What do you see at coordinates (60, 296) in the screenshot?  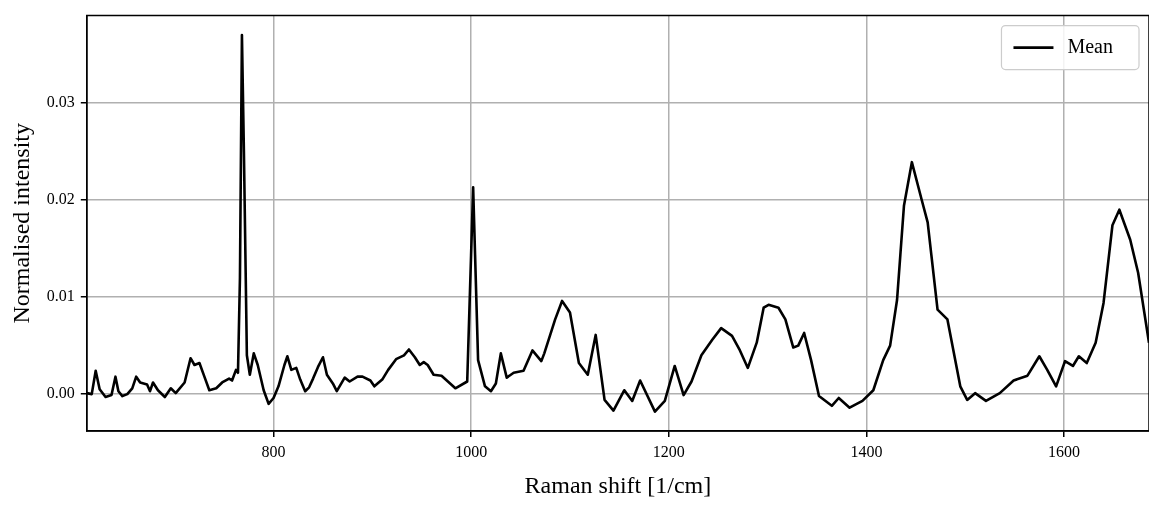 I see `y-tick-label: 0.01` at bounding box center [60, 296].